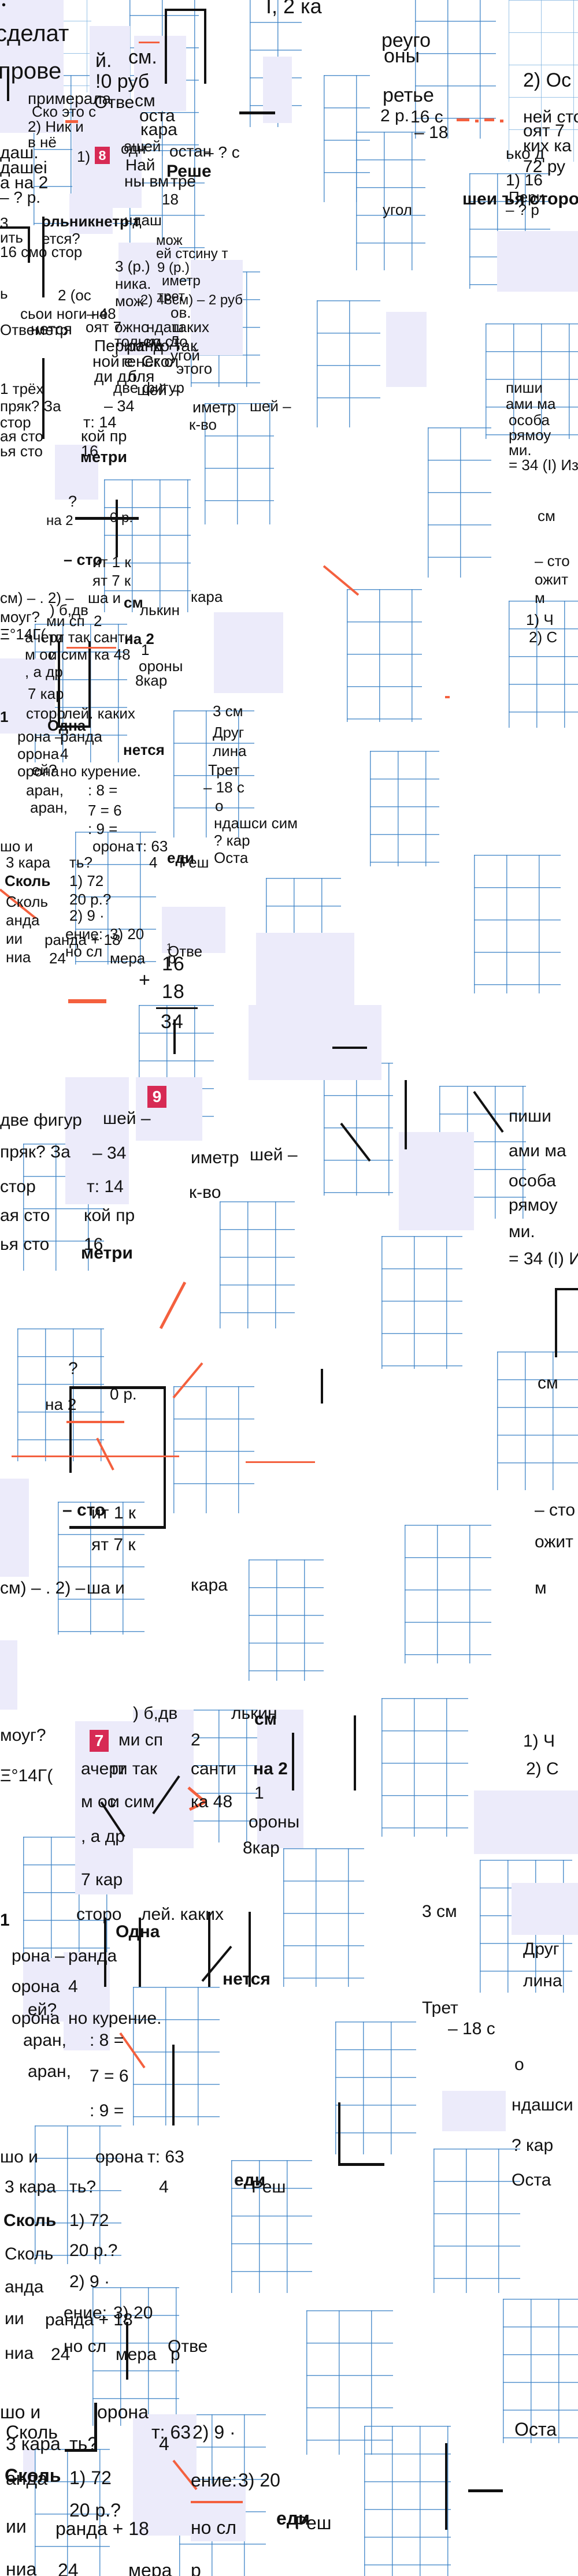 The width and height of the screenshot is (578, 2576). Describe the element at coordinates (190, 327) in the screenshot. I see `text-fragment: таких` at that location.